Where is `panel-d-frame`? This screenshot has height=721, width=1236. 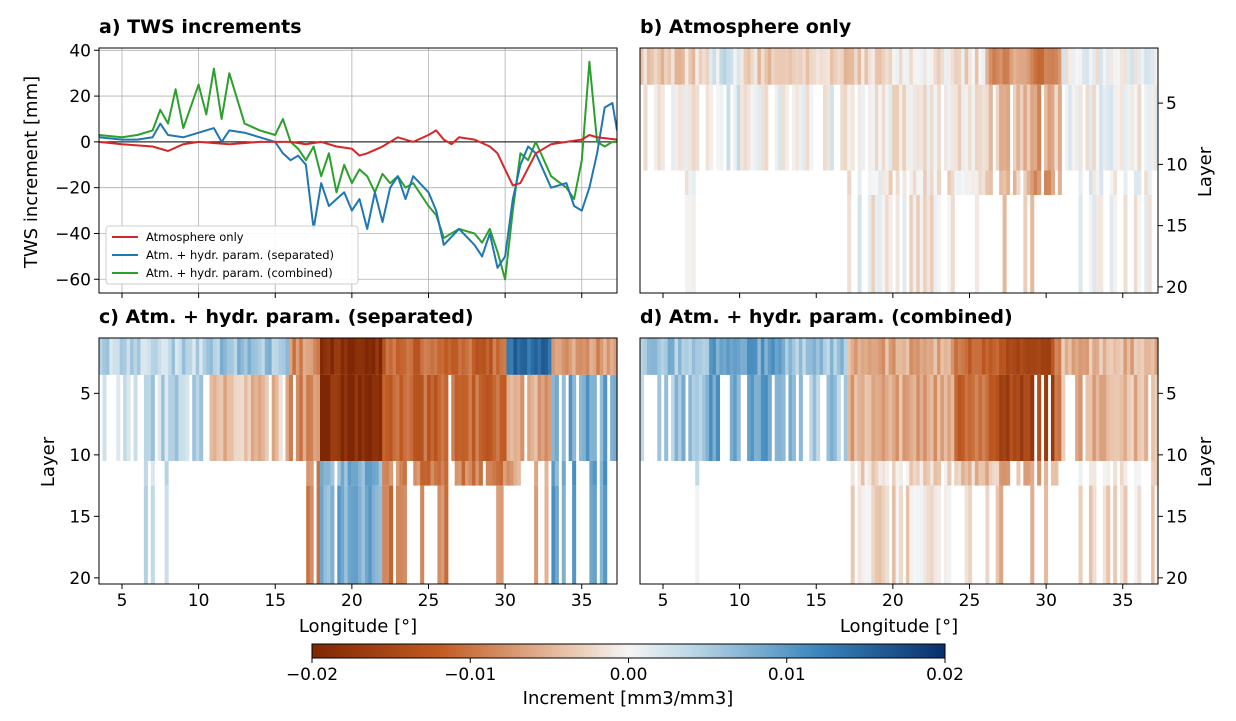
panel-d-frame is located at coordinates (899, 461).